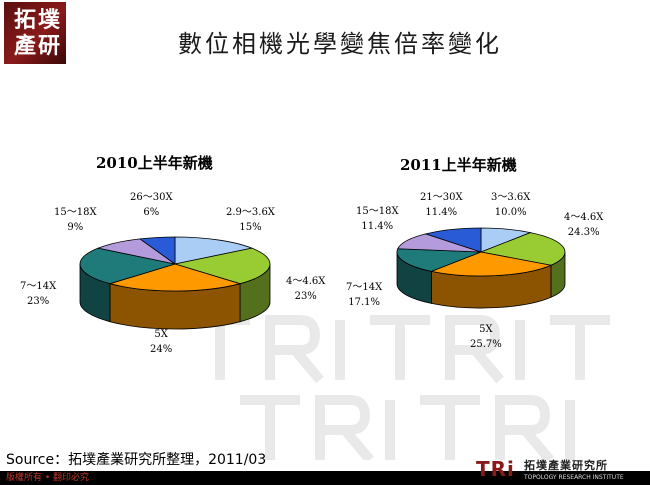  I want to click on logo: 拓墣 產研, so click(35, 33).